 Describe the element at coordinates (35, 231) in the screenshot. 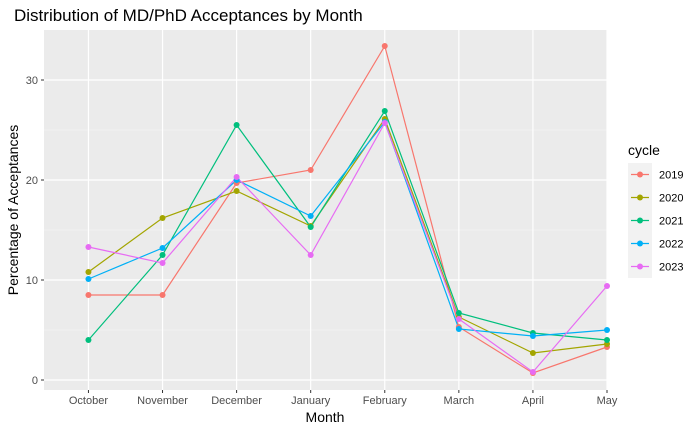

I see `y-axis: 0 10 20 30` at that location.